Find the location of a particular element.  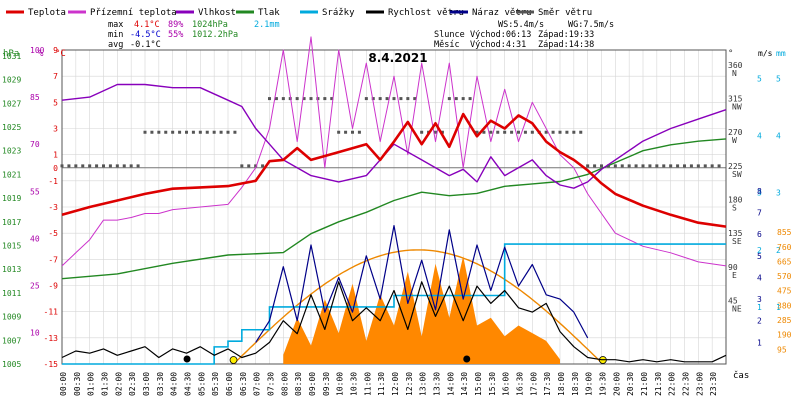

axis-x-tick: 06:00 is located at coordinates (229, 384).